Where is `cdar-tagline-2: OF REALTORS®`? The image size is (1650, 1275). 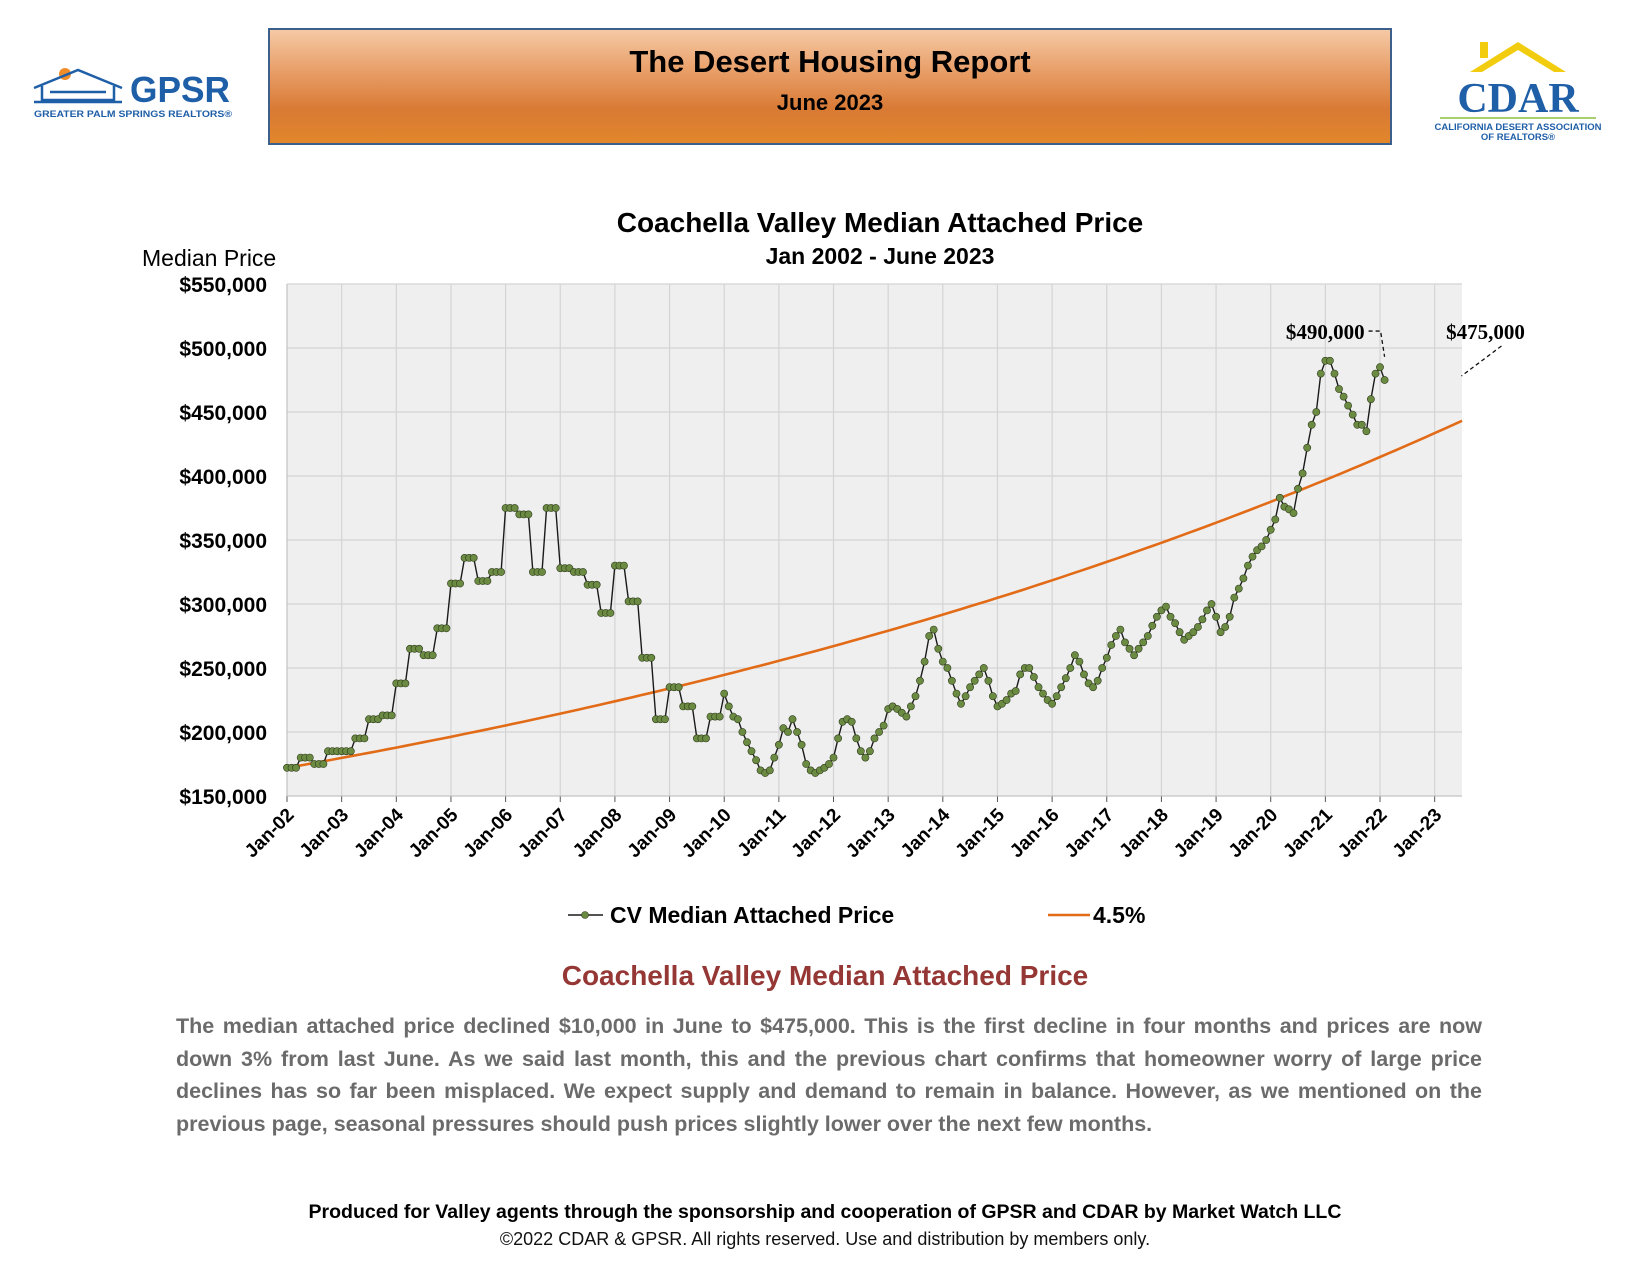 cdar-tagline-2: OF REALTORS® is located at coordinates (1518, 137).